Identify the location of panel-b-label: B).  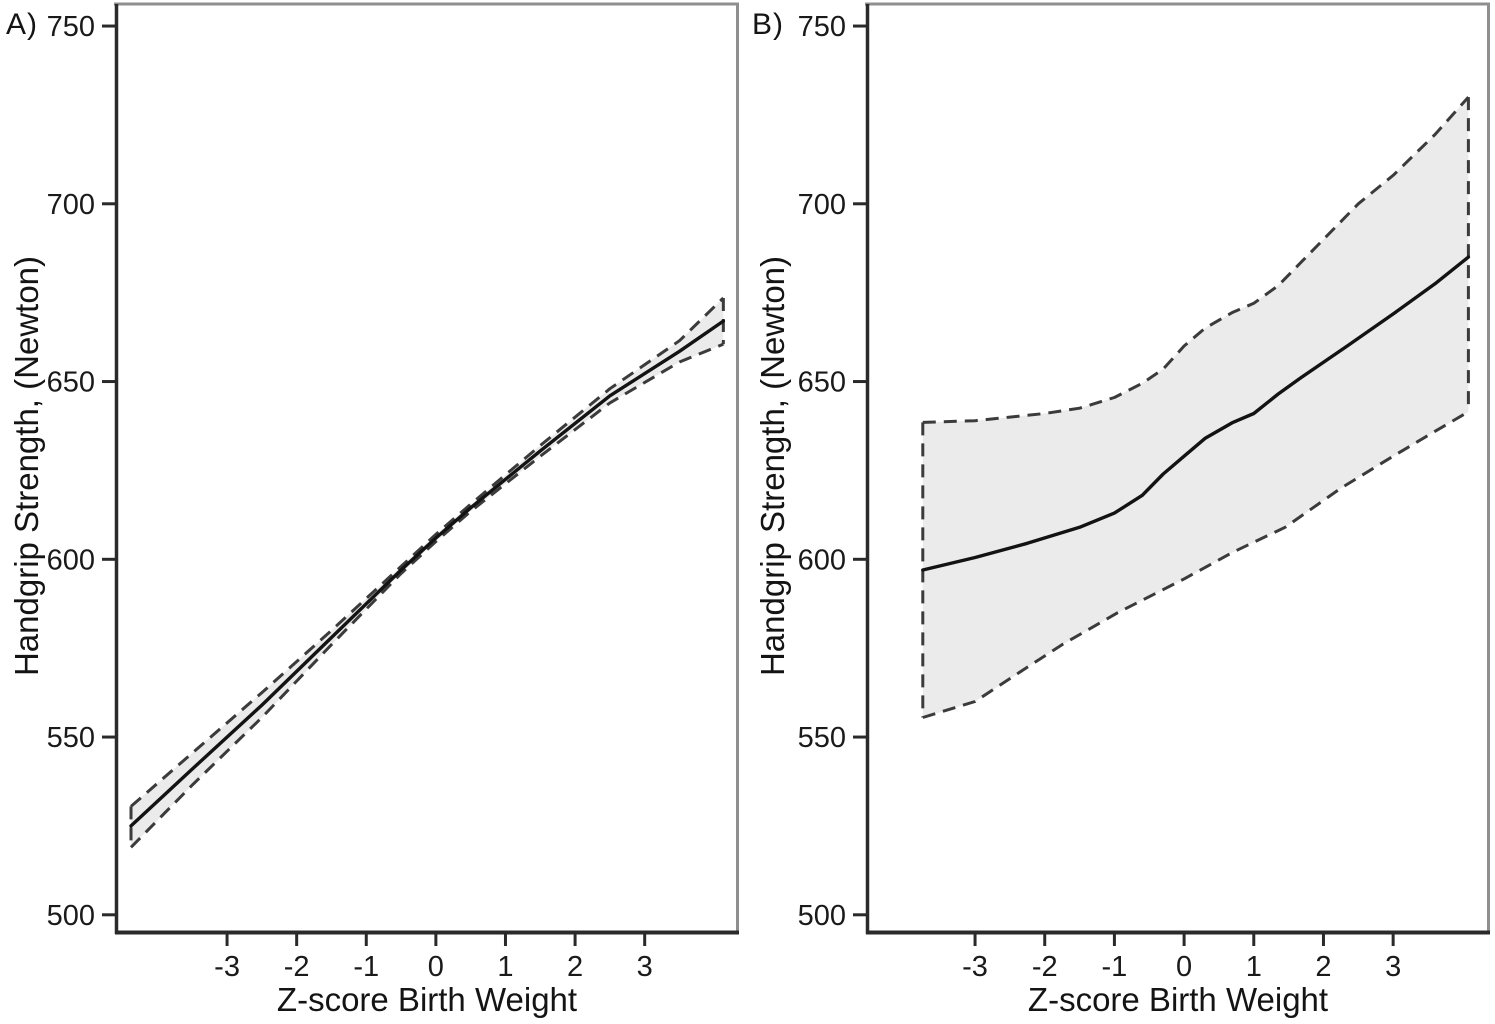
(768, 24).